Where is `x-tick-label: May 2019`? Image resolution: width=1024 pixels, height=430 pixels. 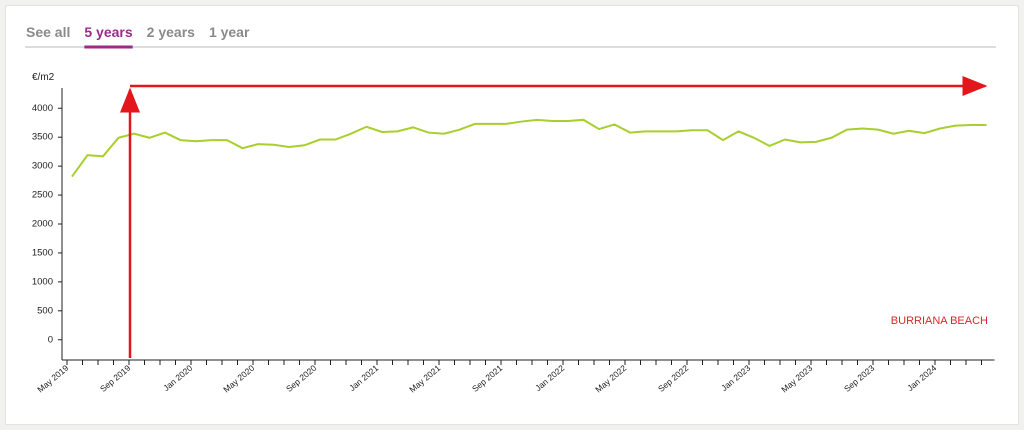 x-tick-label: May 2019 is located at coordinates (52, 379).